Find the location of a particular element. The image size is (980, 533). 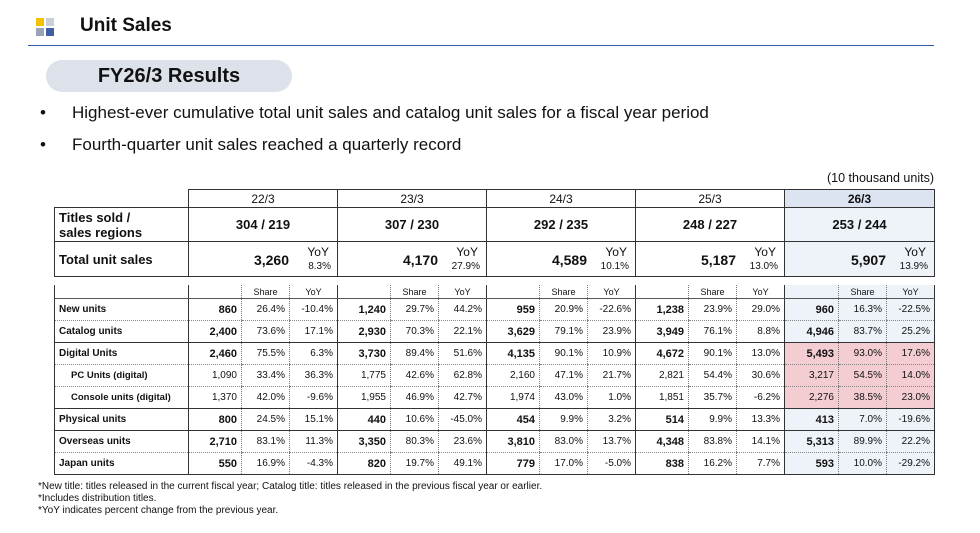

units-value: 1,238 is located at coordinates (662, 309).